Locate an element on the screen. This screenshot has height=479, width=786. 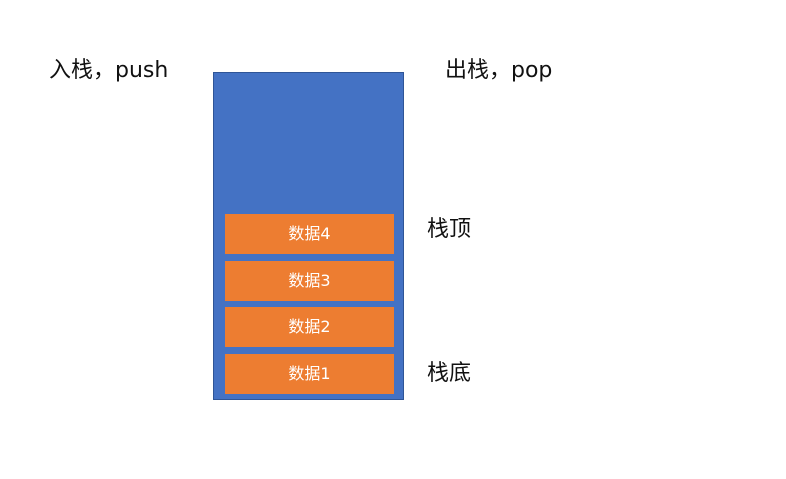
stack-item-4: 数据4 is located at coordinates (309, 234).